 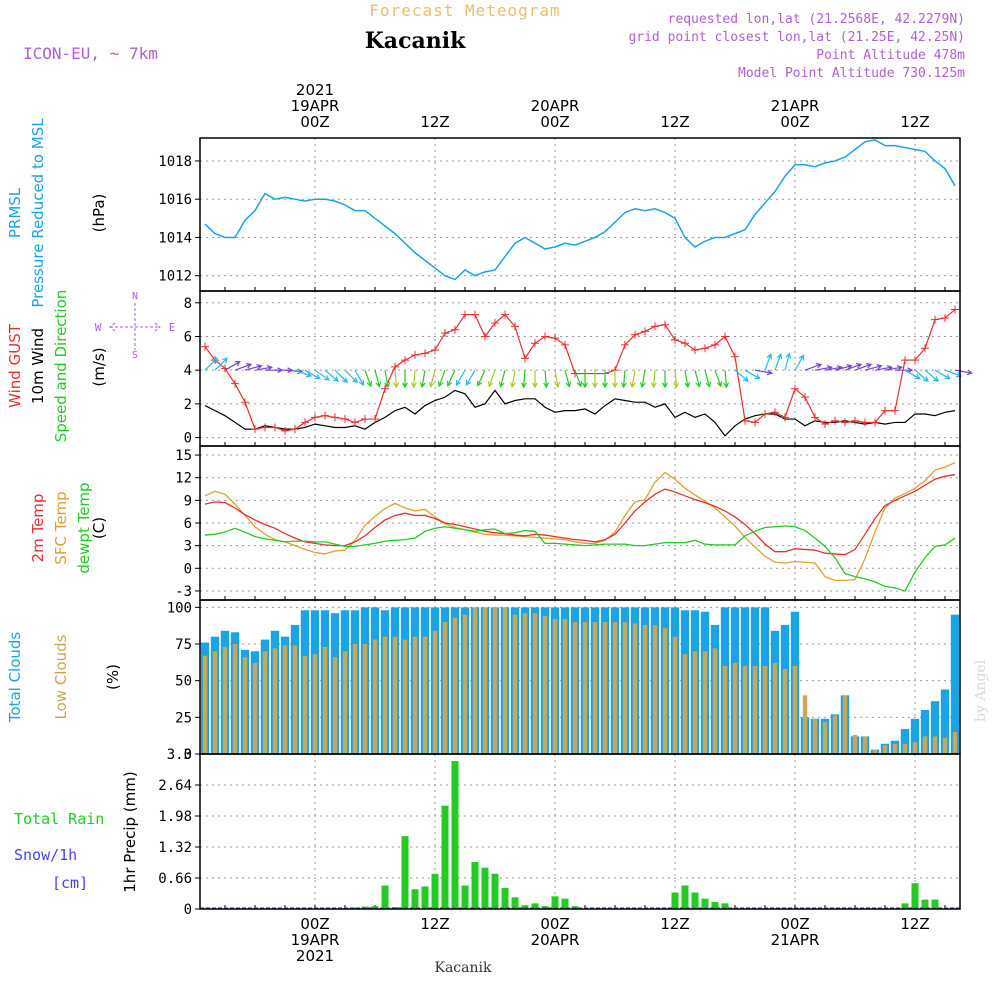 I want to click on y-tick-label: 3.3, so click(x=179, y=755).